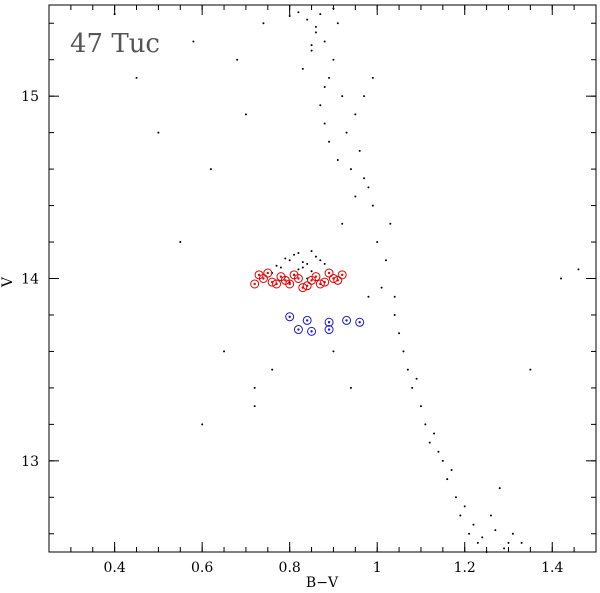 Image resolution: width=600 pixels, height=593 pixels. I want to click on chart-title: 47 Tuc, so click(115, 44).